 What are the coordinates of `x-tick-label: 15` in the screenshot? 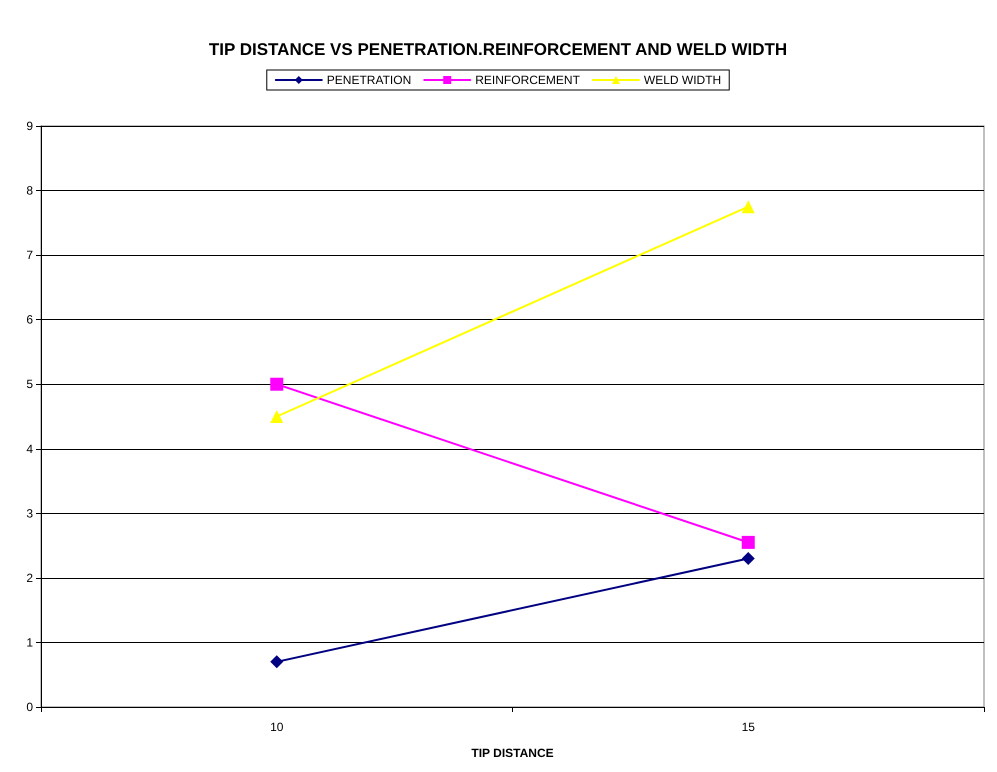 It's located at (749, 727).